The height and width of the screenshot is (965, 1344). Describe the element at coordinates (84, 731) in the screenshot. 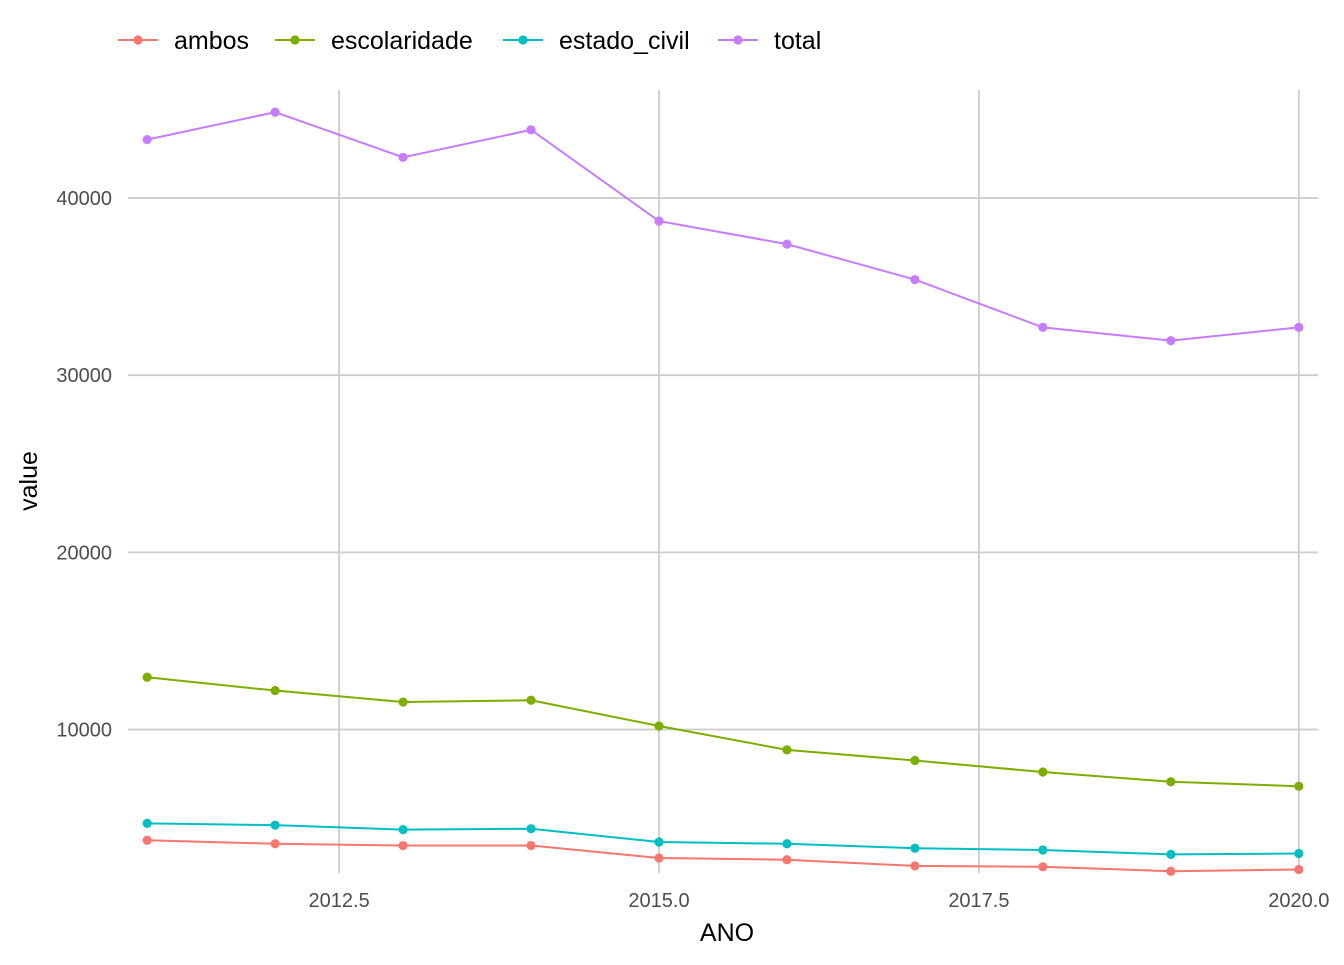

I see `y-tick-label: 10000` at that location.